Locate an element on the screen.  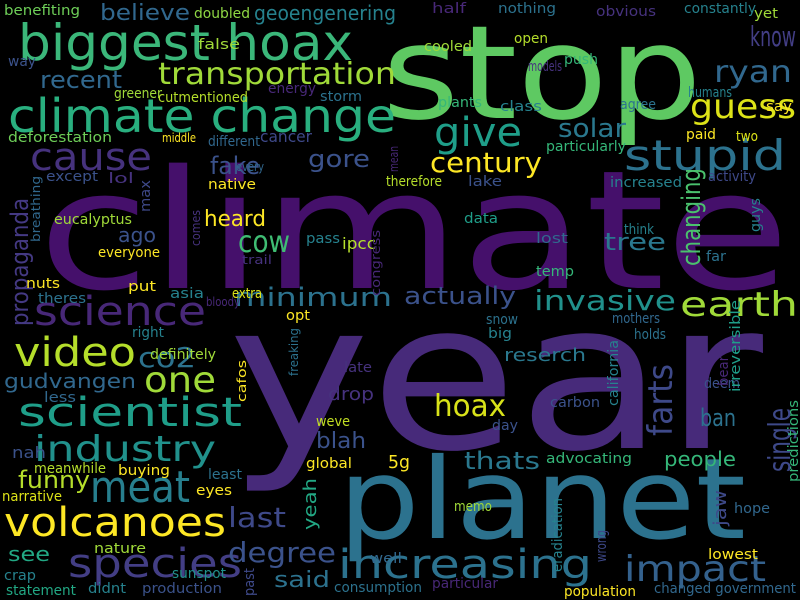
word: nature is located at coordinates (120, 549).